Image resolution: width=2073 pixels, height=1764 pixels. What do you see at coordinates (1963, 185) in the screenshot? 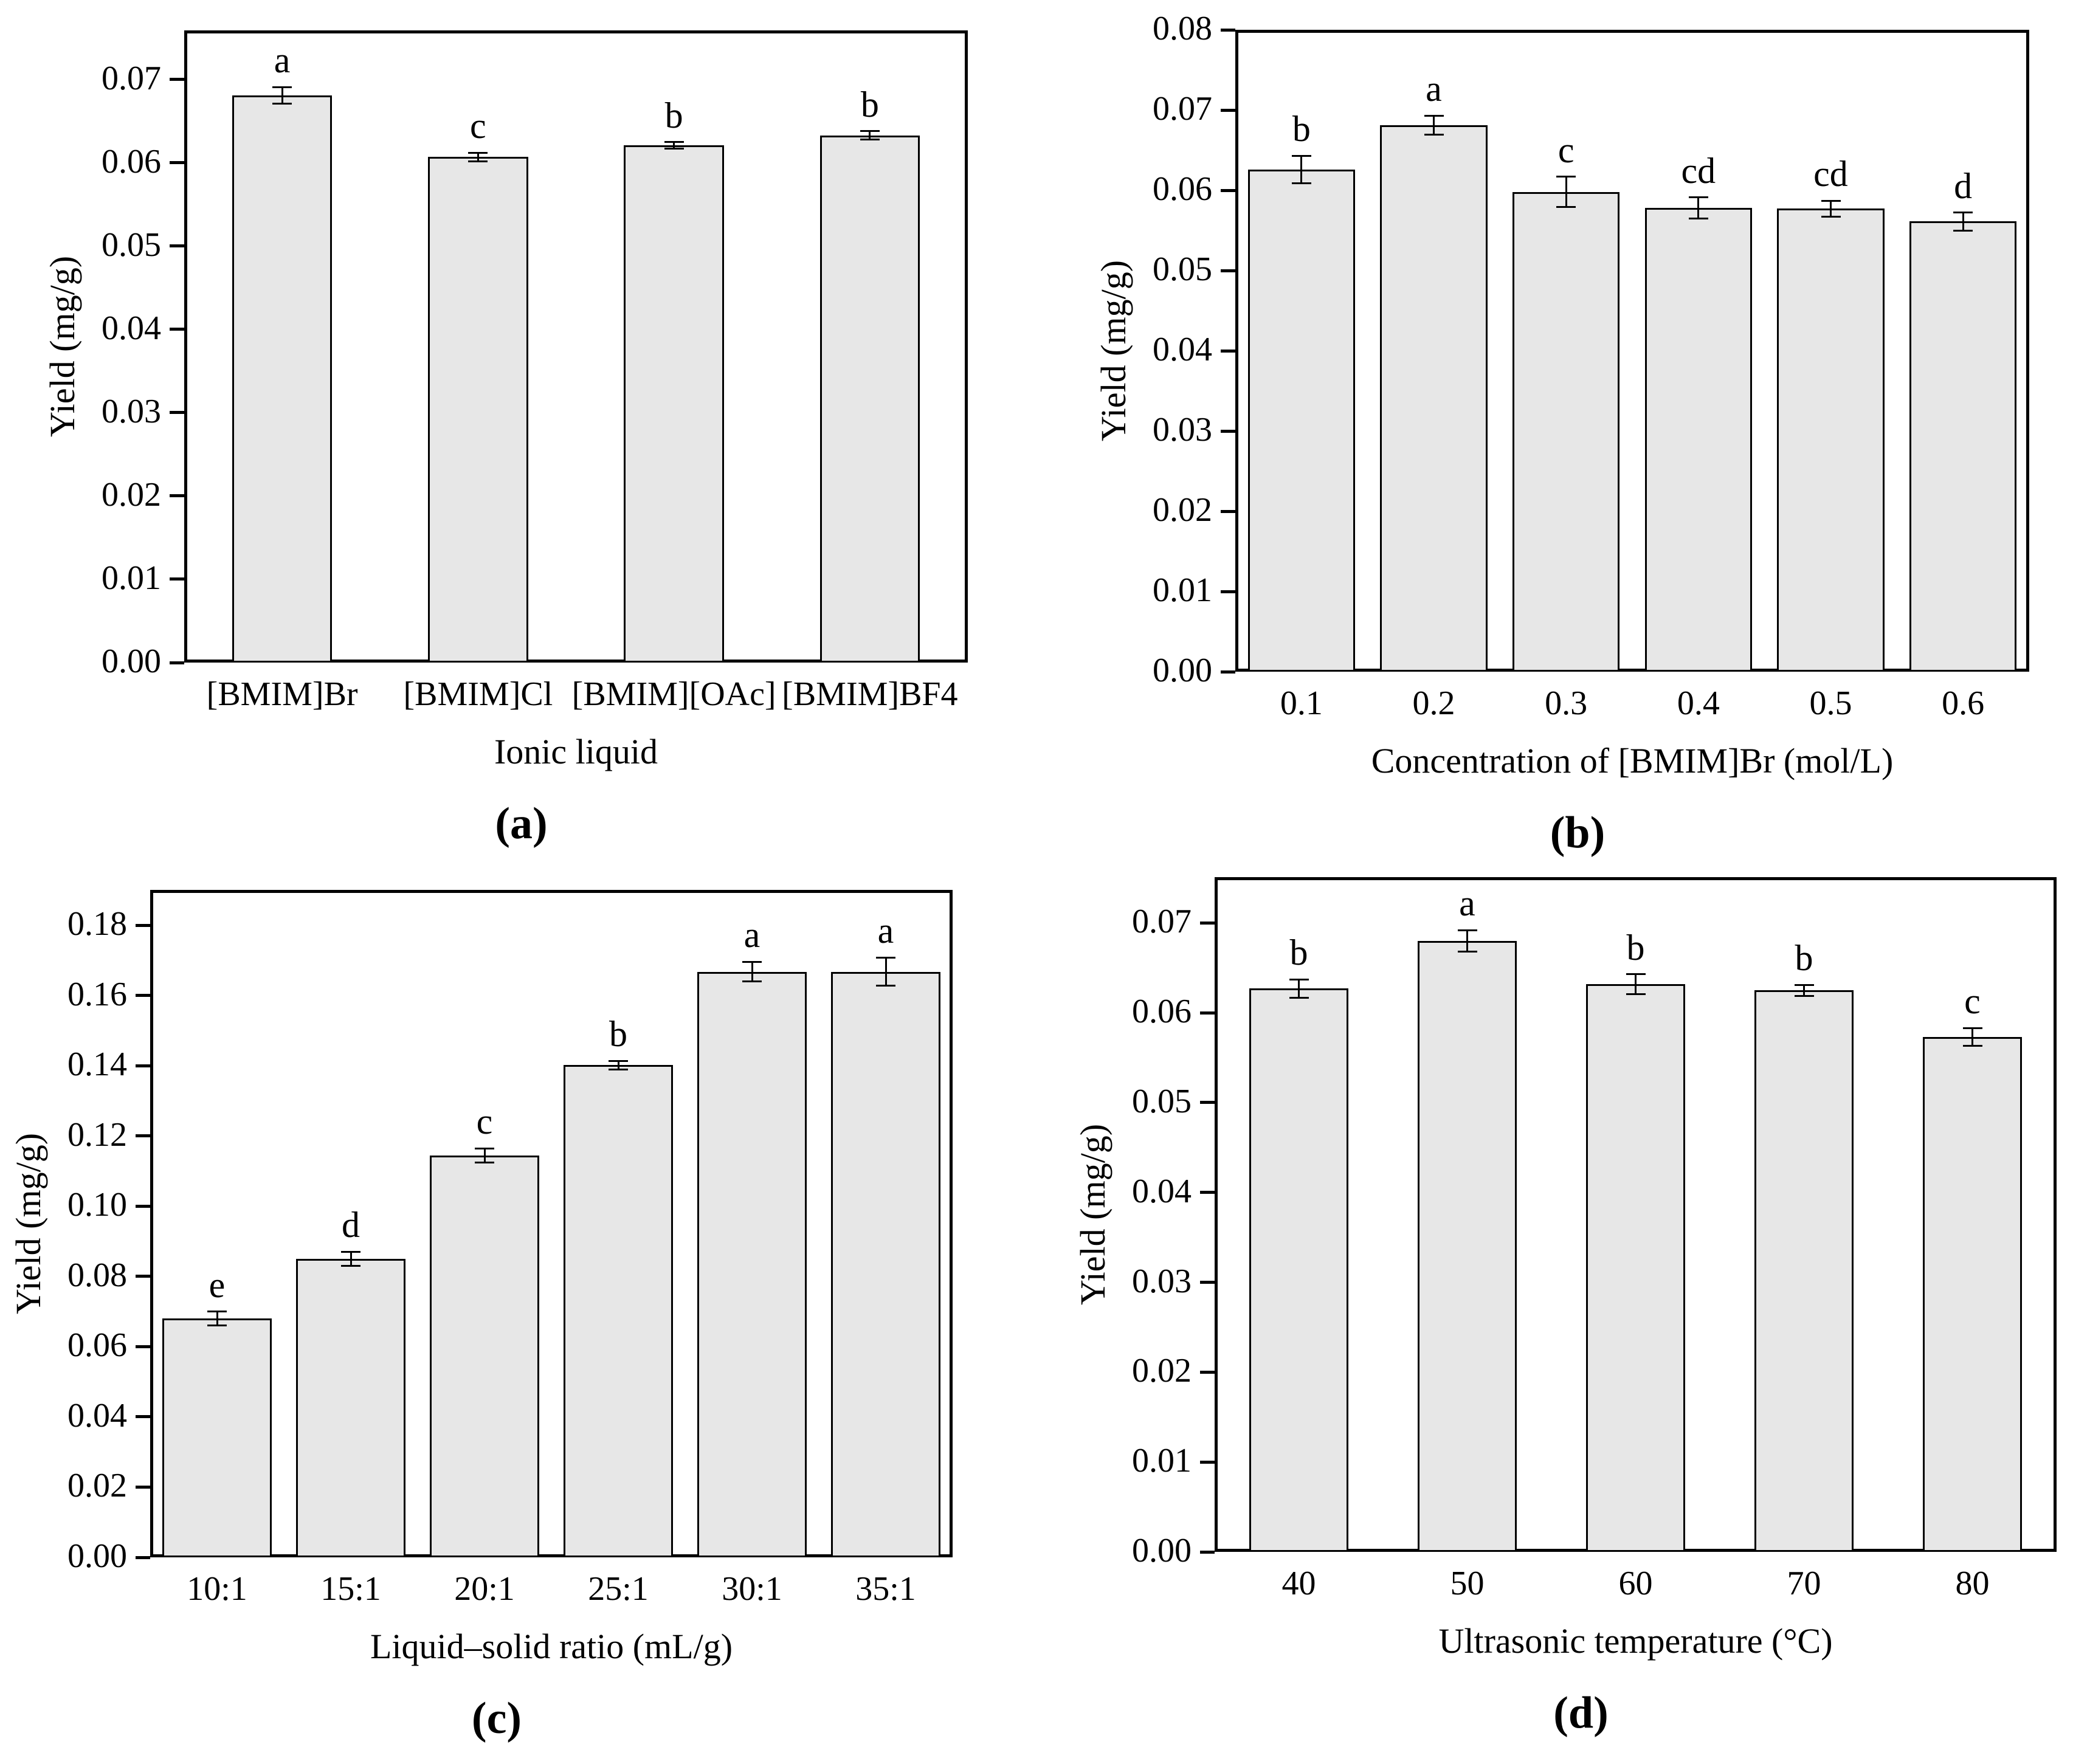
I see `sig-letter: d` at bounding box center [1963, 185].